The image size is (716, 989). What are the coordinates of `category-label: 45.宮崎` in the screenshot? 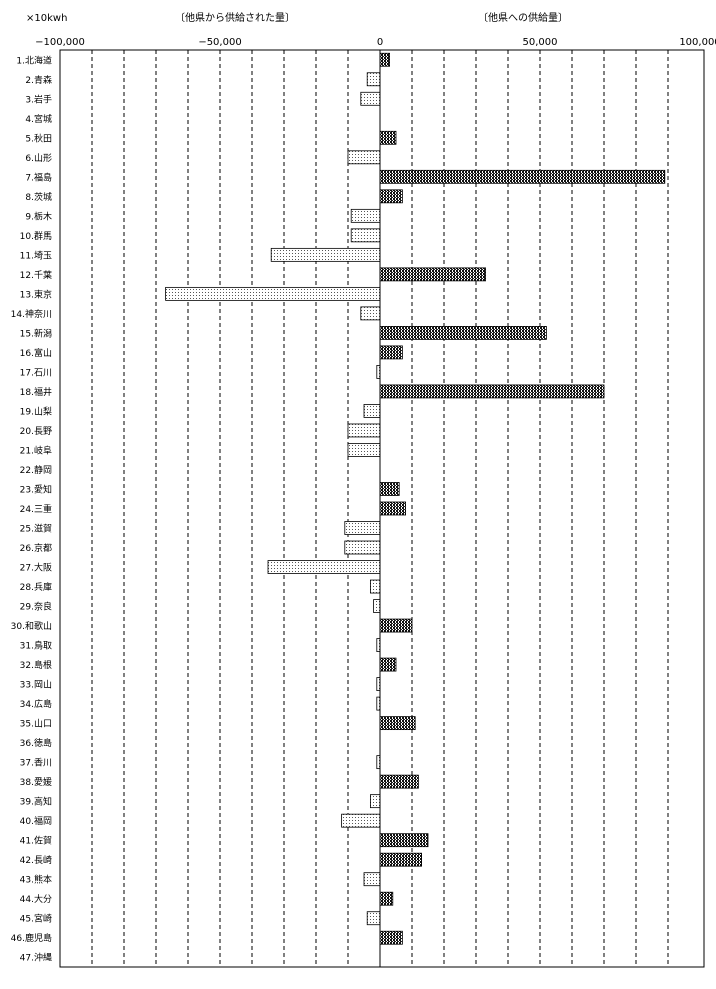 It's located at (36, 919).